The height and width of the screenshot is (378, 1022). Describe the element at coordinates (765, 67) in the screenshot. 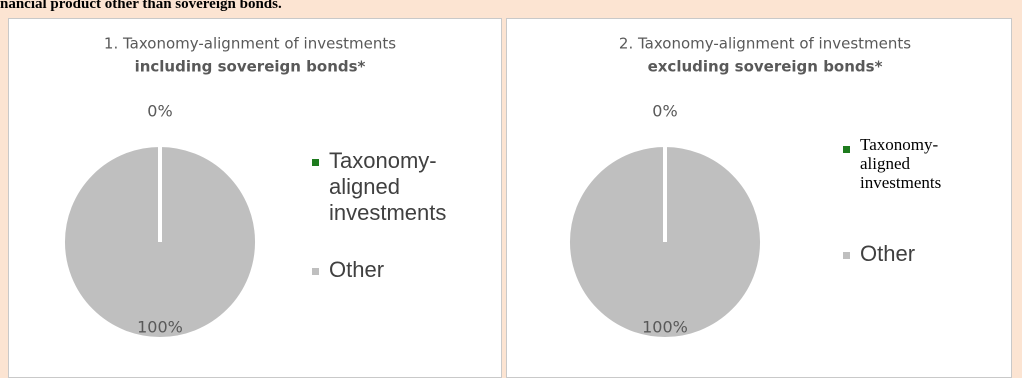

I see `chart-subtitle: excluding sovereign bonds*` at that location.